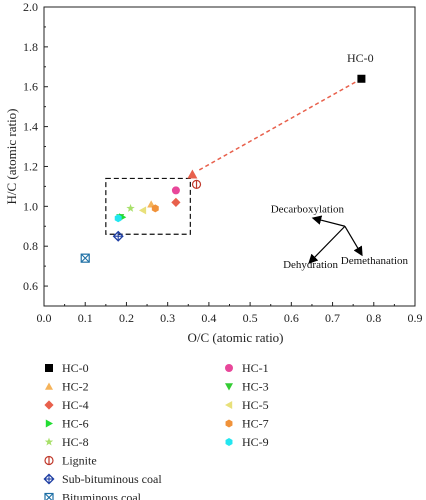 The image size is (426, 500). I want to click on y-tick-label: 0.8, so click(30, 246).